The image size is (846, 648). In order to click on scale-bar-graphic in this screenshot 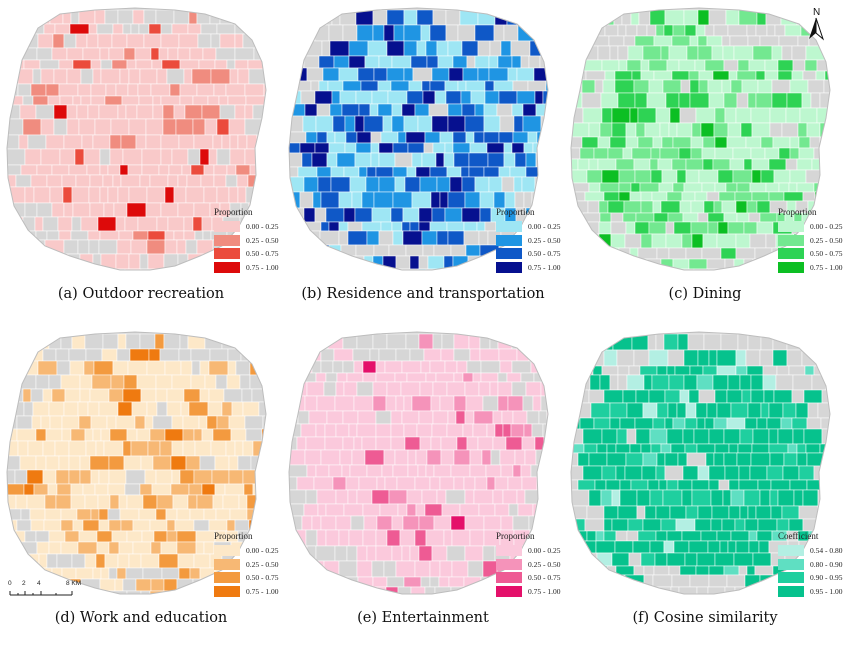, I will do `click(41, 593)`.